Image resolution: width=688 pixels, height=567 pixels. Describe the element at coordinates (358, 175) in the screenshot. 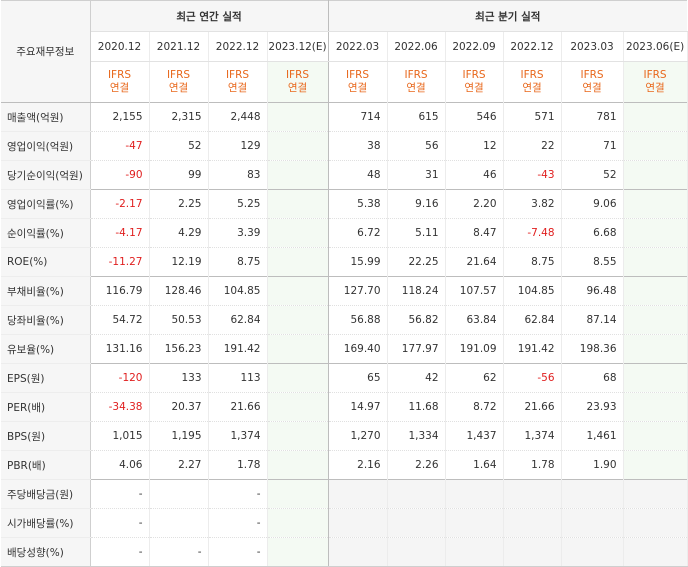

I see `value-cell: 48` at that location.